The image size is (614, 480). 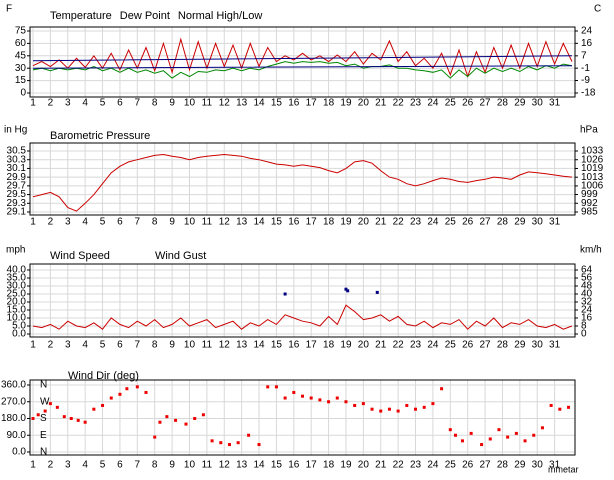 I want to click on y-tick-label: 60, so click(x=21, y=43).